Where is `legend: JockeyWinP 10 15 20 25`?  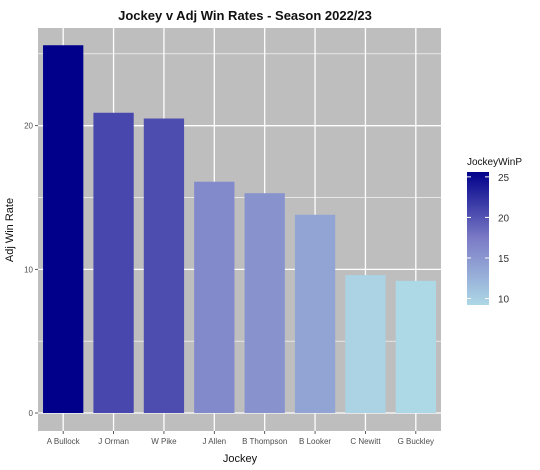
legend: JockeyWinP 10 15 20 25 is located at coordinates (494, 231).